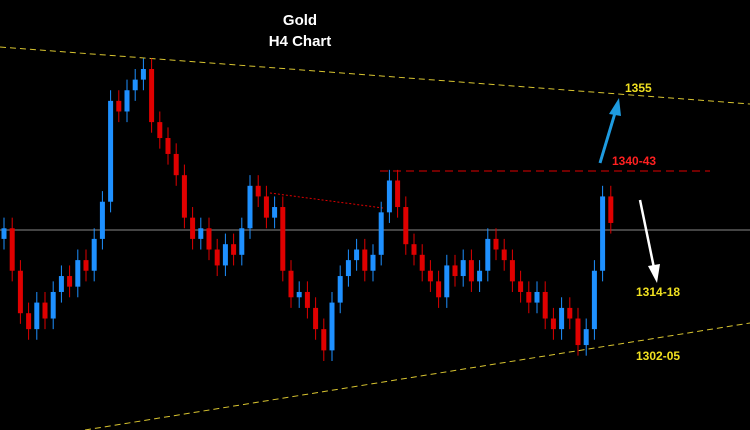 The height and width of the screenshot is (430, 750). What do you see at coordinates (300, 41) in the screenshot?
I see `chart-subtitle: H4 Chart` at bounding box center [300, 41].